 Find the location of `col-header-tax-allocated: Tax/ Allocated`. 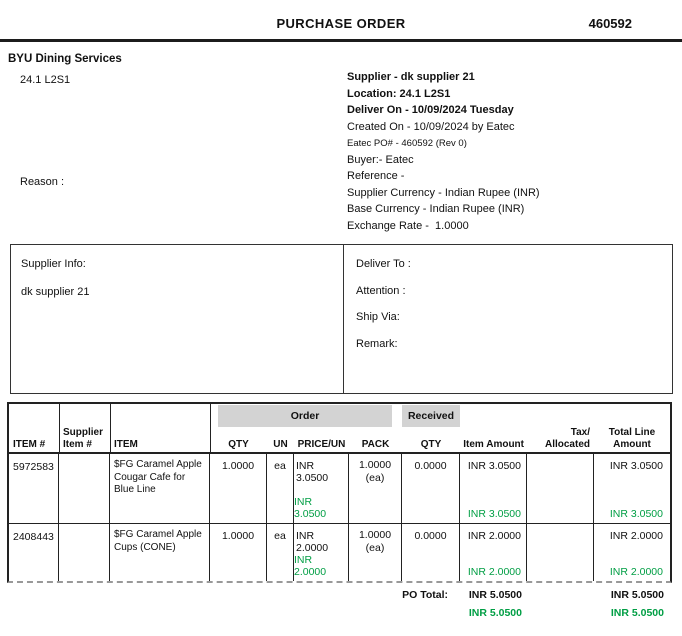

col-header-tax-allocated: Tax/ Allocated is located at coordinates (558, 438).